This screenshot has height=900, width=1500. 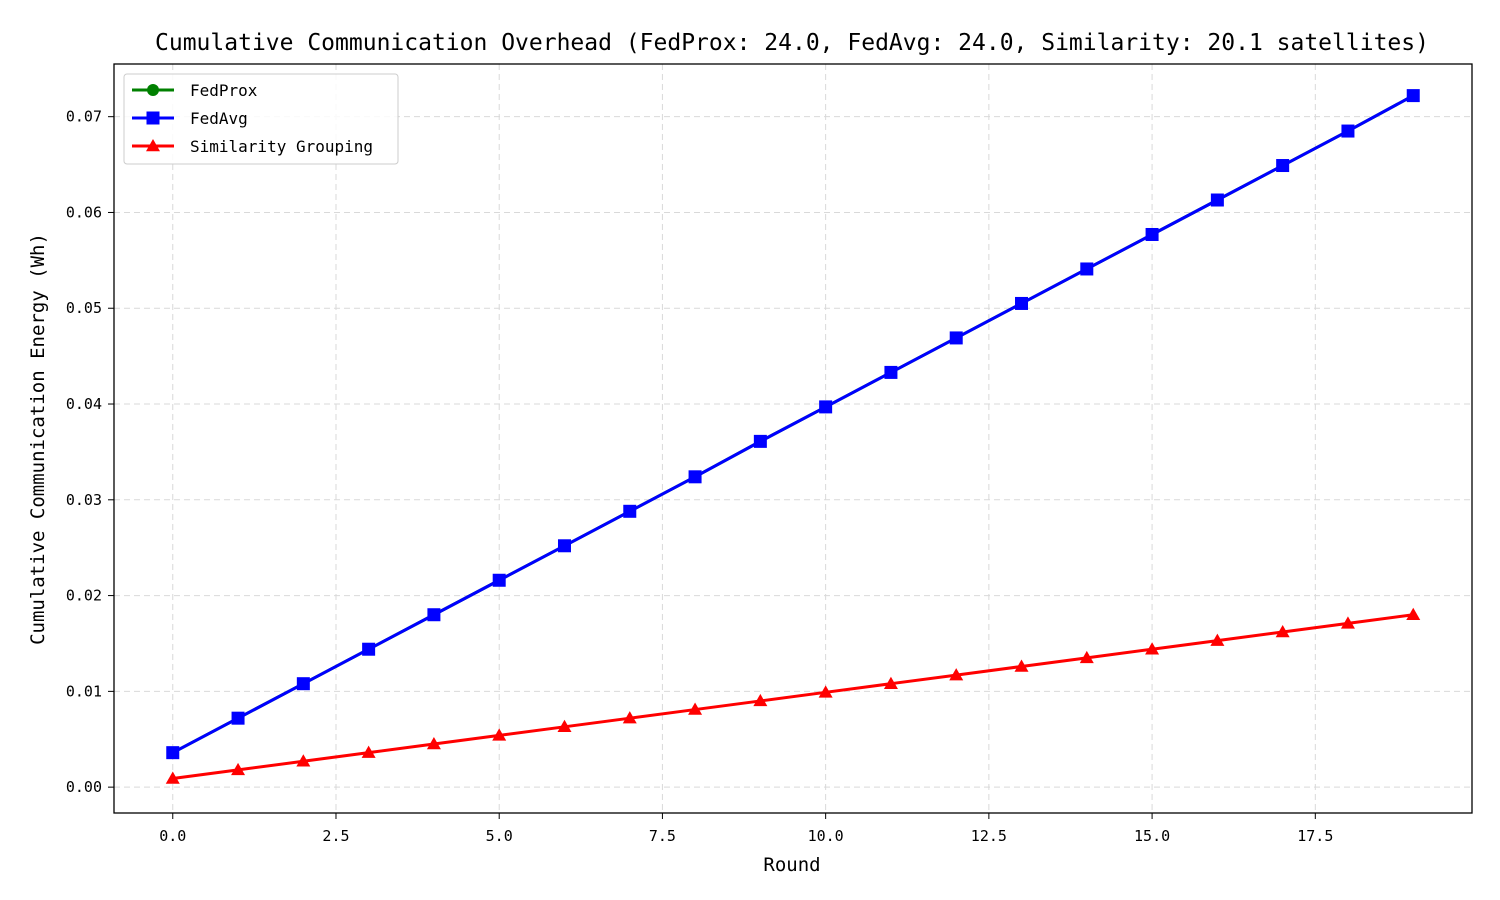 What do you see at coordinates (84, 596) in the screenshot?
I see `y-tick-label: 0.02` at bounding box center [84, 596].